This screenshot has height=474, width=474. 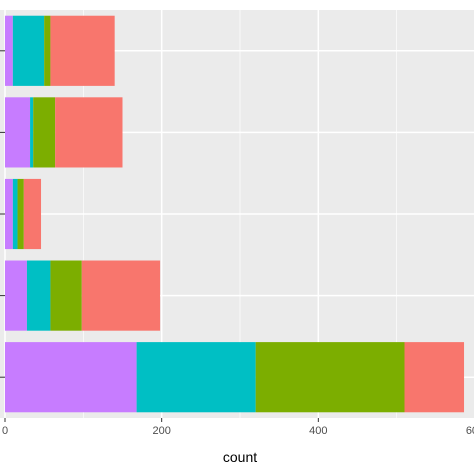 I want to click on x-tick-label: 600, so click(x=470, y=431).